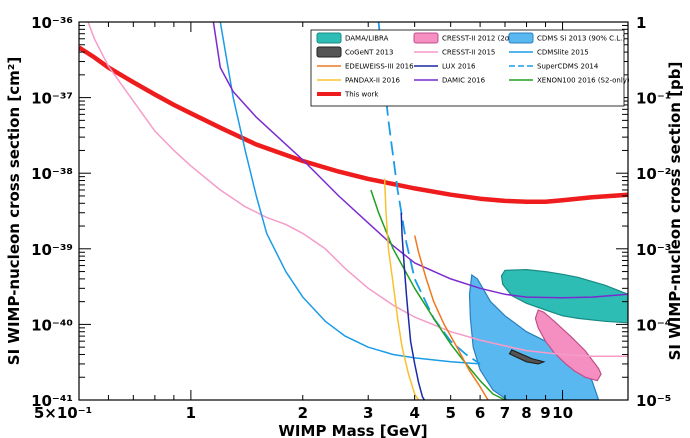 The height and width of the screenshot is (438, 690). Describe the element at coordinates (505, 413) in the screenshot. I see `x-tick-label: 7` at that location.